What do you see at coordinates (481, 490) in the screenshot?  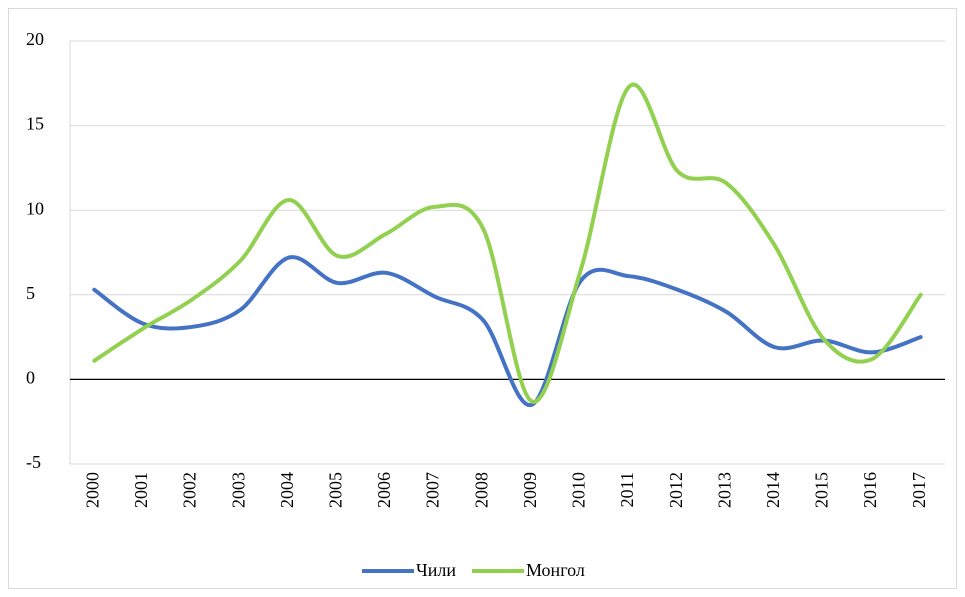 I see `x-tick-label: 2008` at bounding box center [481, 490].